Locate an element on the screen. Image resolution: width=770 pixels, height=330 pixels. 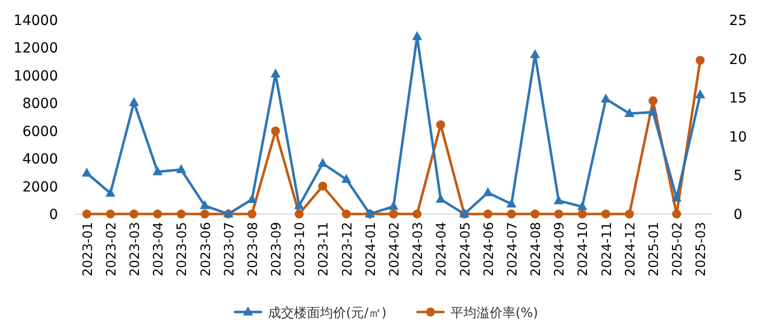
y2-tick-label: 10 is located at coordinates (738, 137).